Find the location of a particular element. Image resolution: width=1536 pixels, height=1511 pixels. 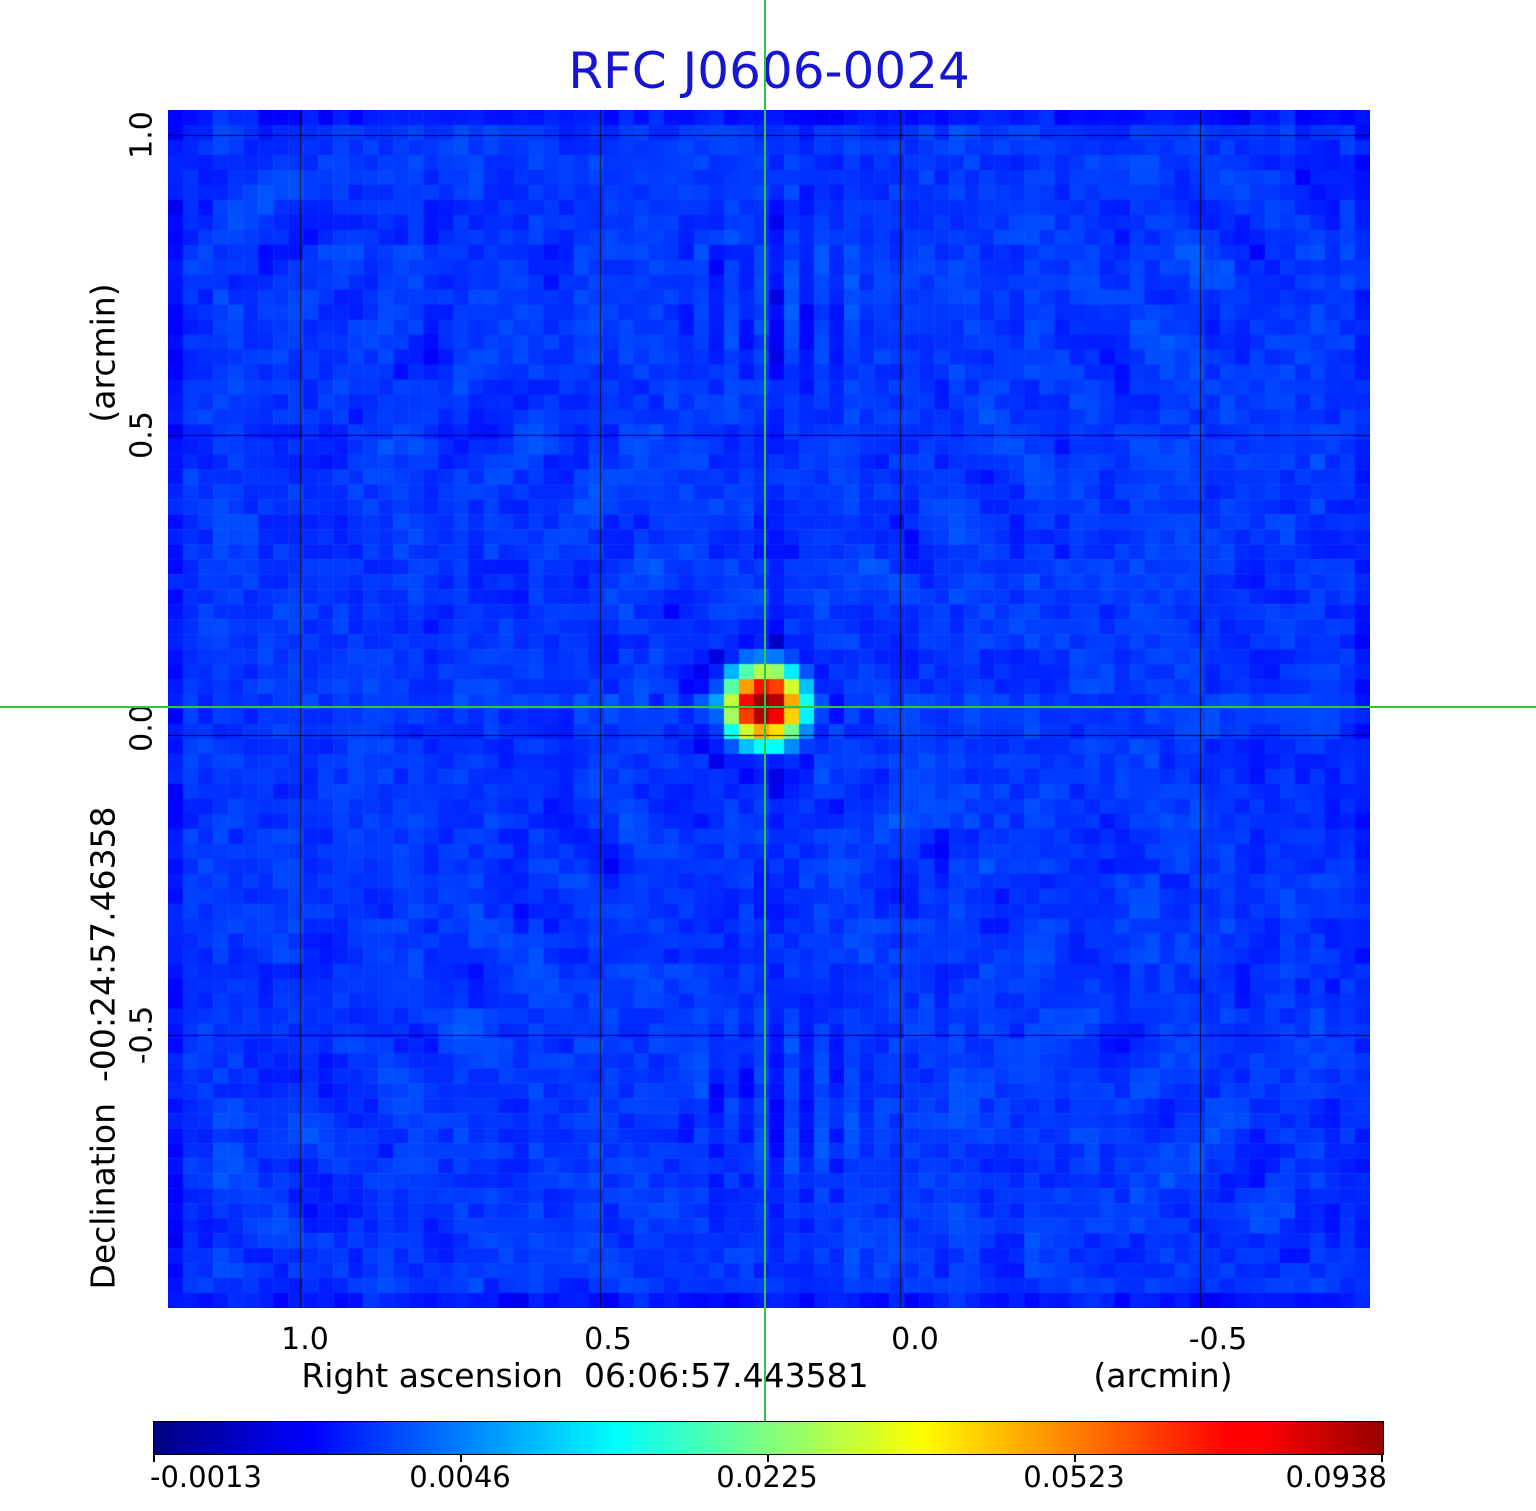

crosshair-vertical-line is located at coordinates (765, 710).